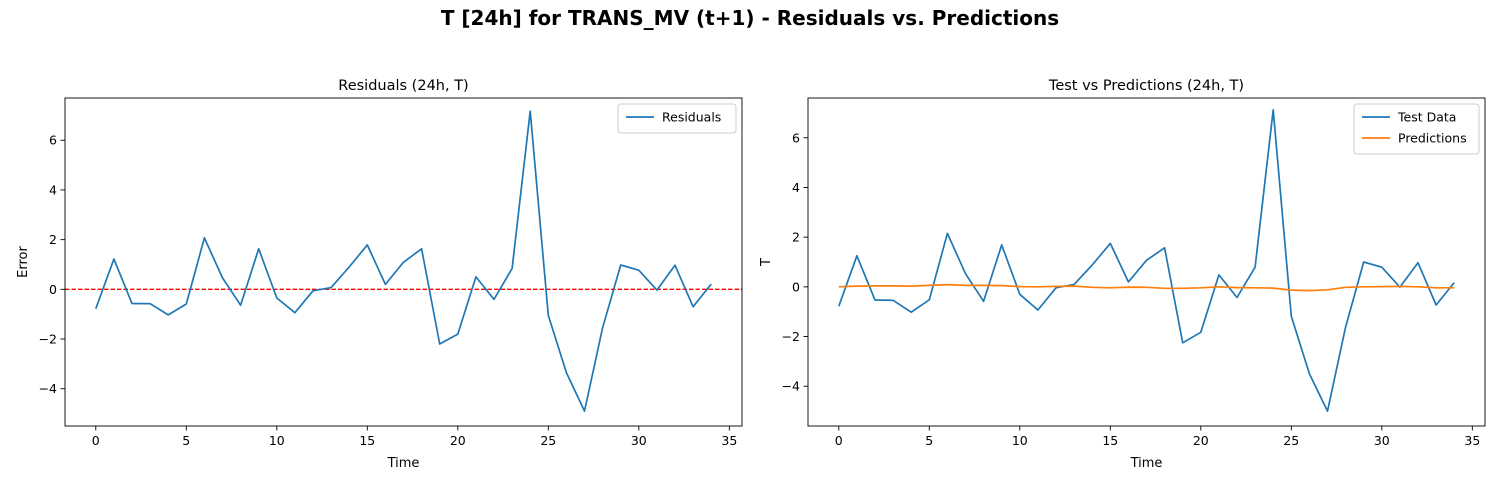 This screenshot has width=1500, height=500. What do you see at coordinates (1146, 287) in the screenshot?
I see `series-line-predictions` at bounding box center [1146, 287].